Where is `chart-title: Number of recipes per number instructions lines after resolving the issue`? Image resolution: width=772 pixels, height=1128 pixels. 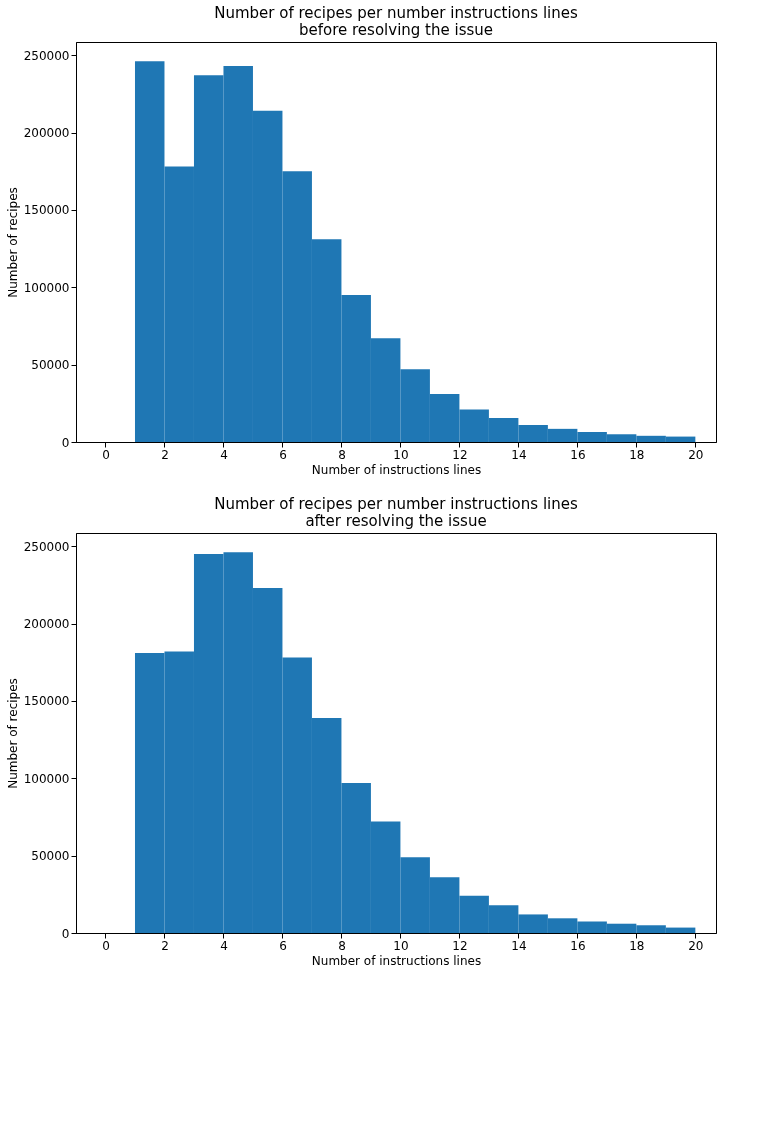 chart-title: Number of recipes per number instructions lines after resolving the issue is located at coordinates (396, 512).